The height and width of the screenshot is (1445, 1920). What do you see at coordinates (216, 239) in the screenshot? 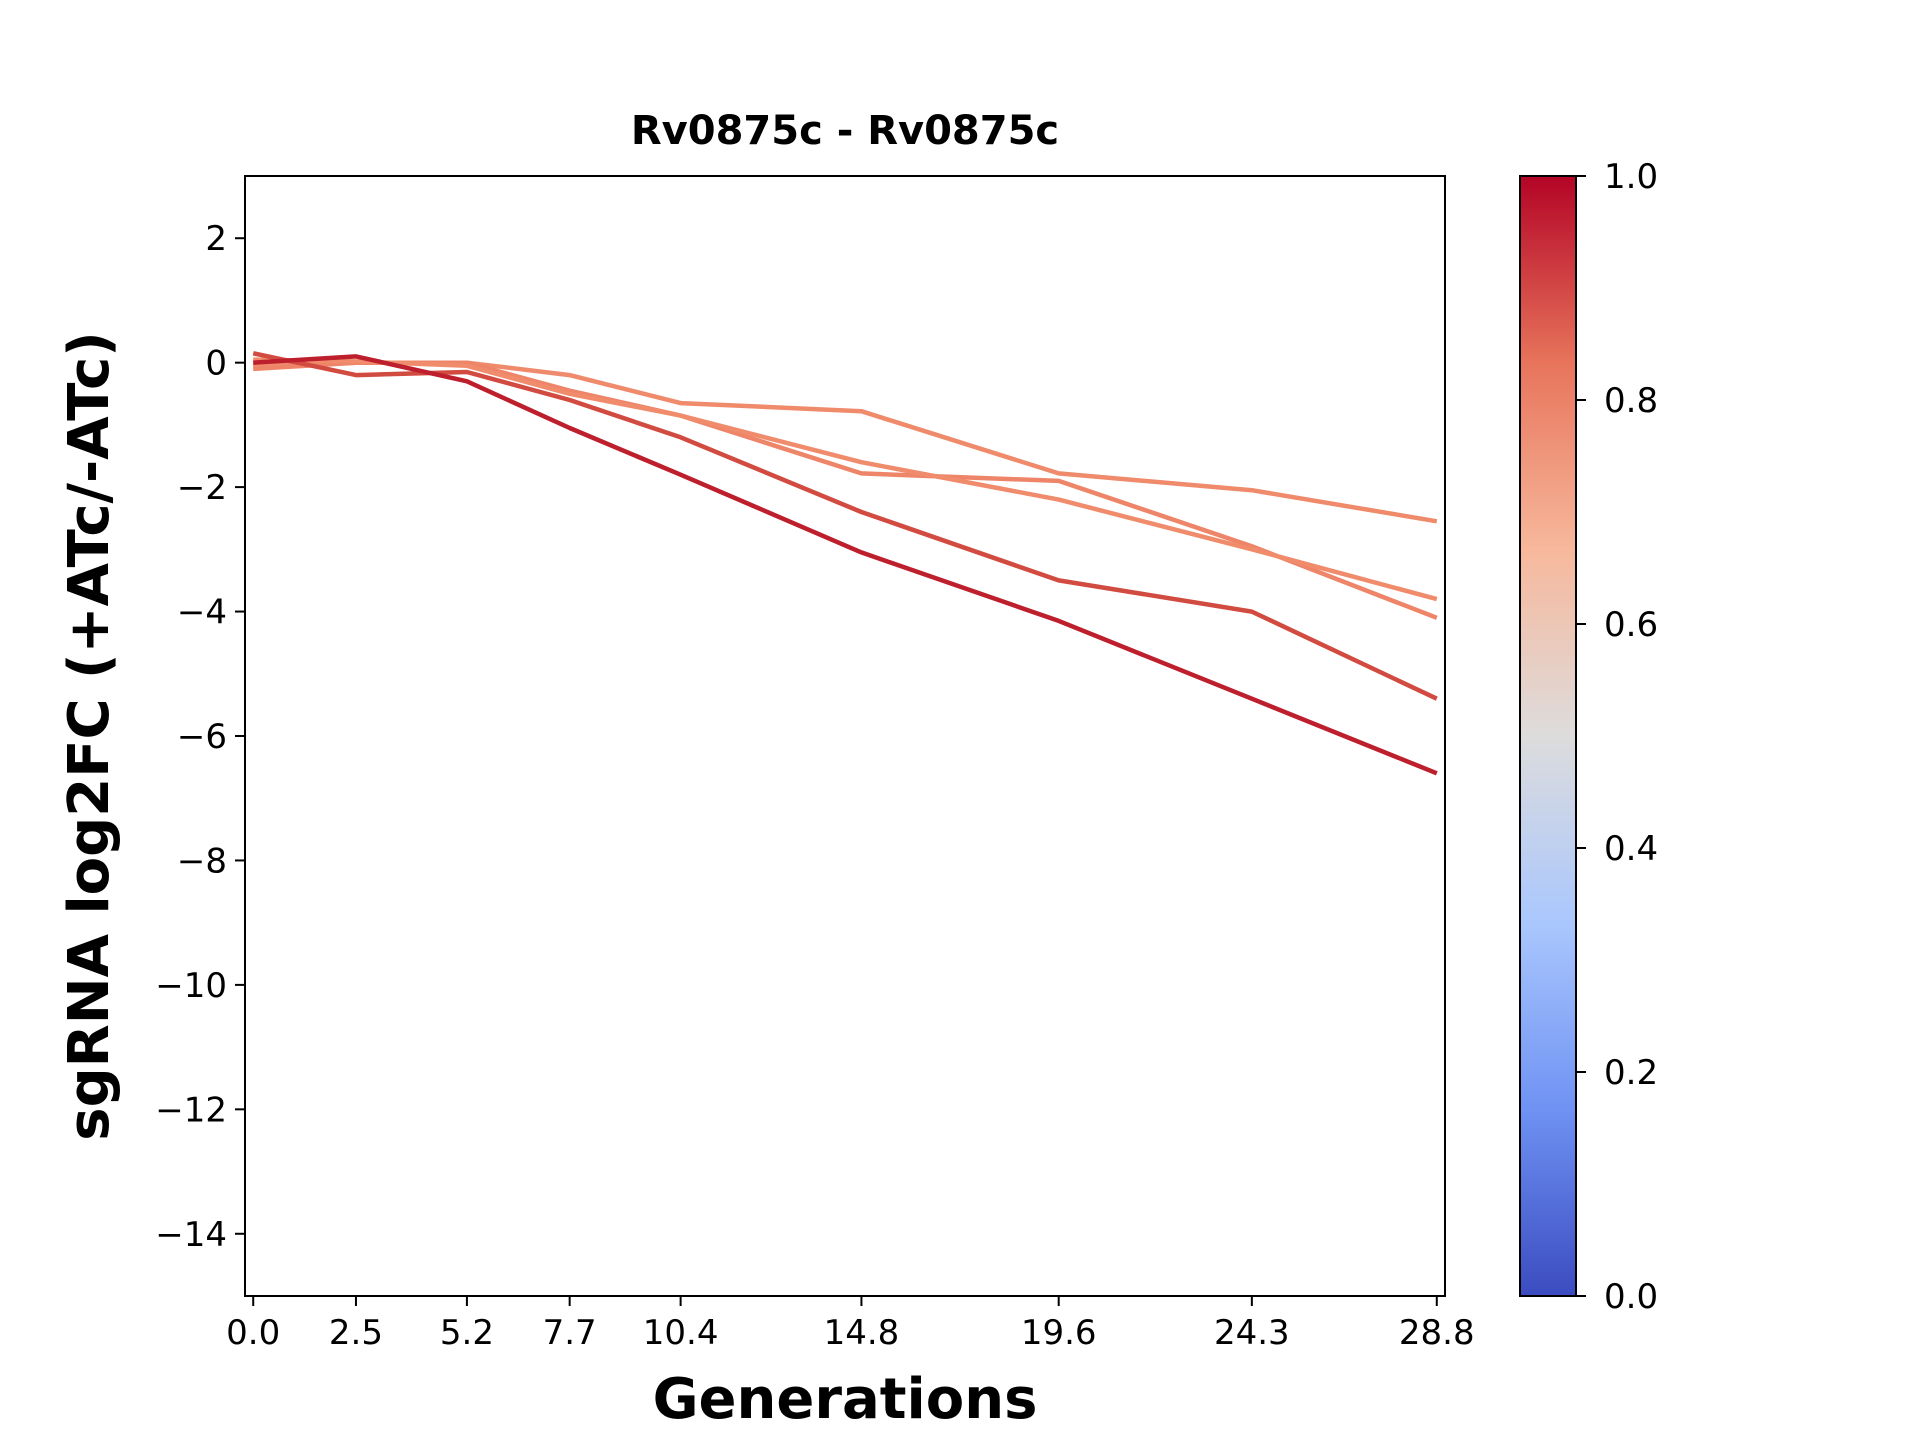
I see `y-tick-label: 2` at bounding box center [216, 239].